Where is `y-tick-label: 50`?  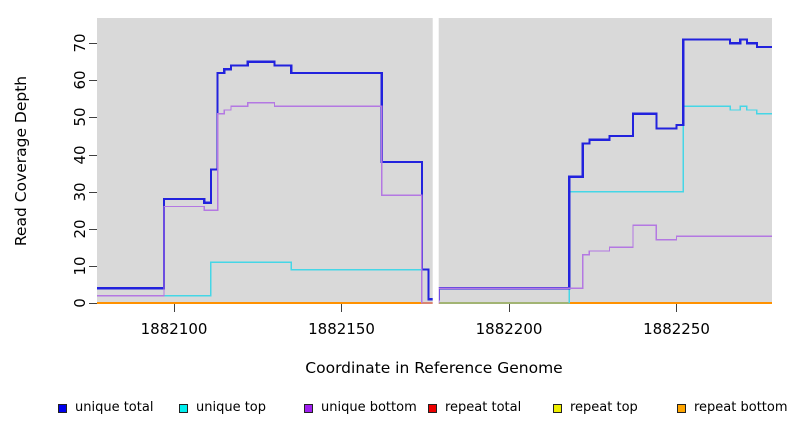 y-tick-label: 50 is located at coordinates (80, 117).